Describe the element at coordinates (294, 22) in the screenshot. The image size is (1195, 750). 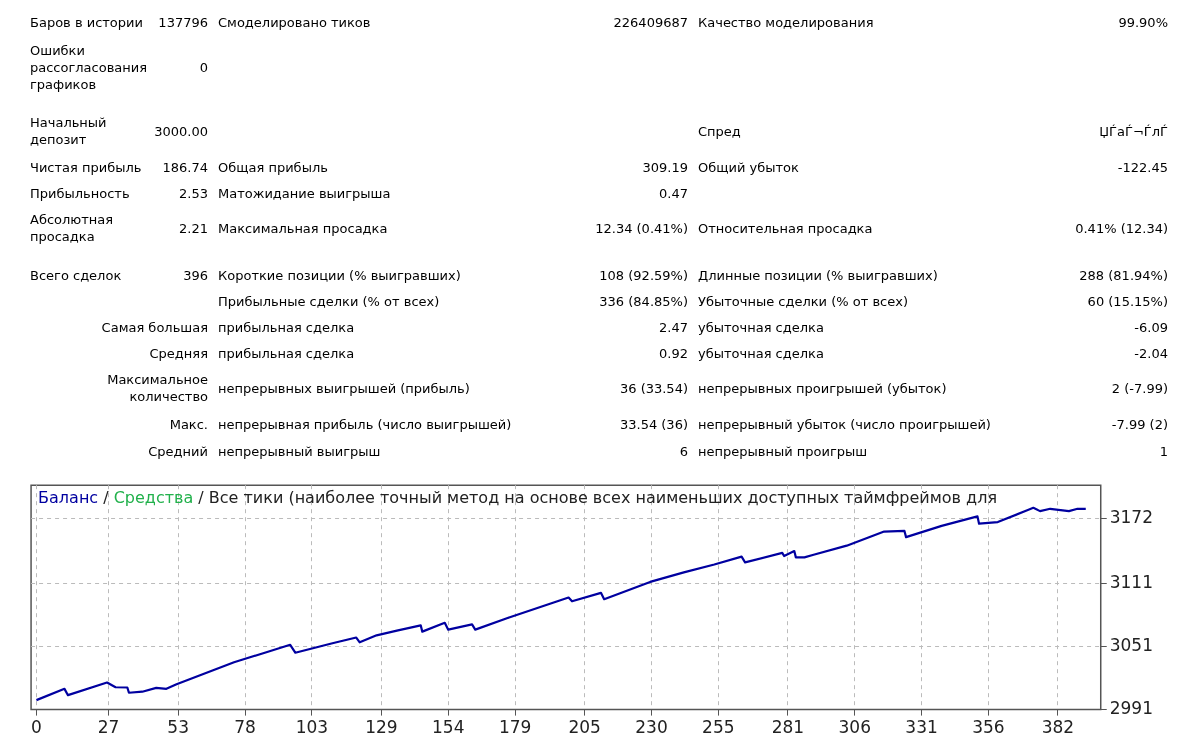
I see `text: Смоделировано тиков` at that location.